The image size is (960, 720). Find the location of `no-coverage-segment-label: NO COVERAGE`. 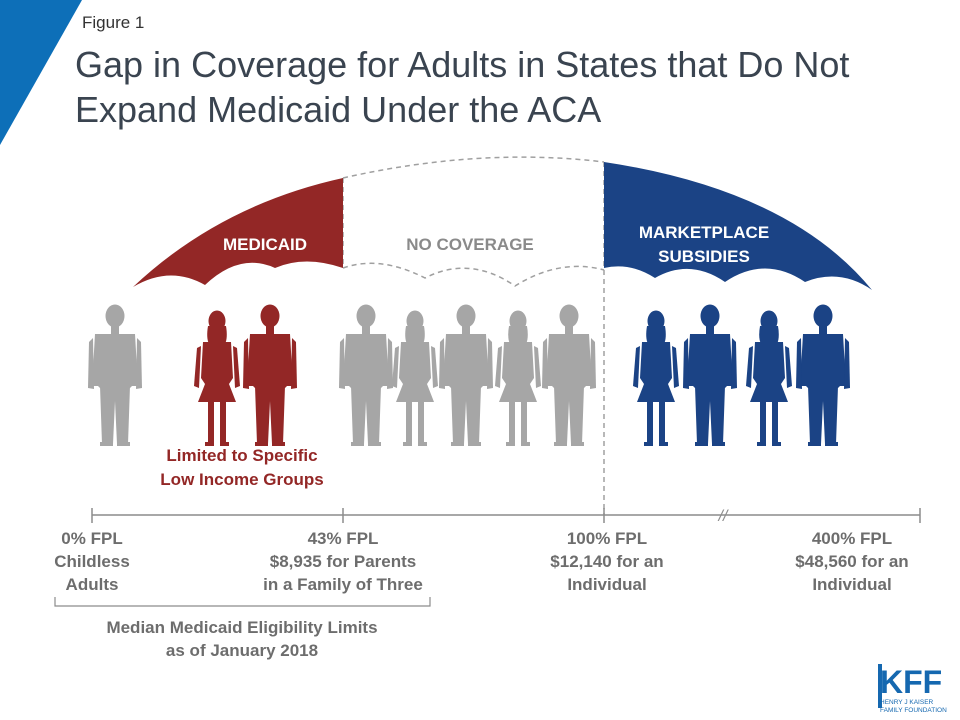

no-coverage-segment-label: NO COVERAGE is located at coordinates (470, 244).